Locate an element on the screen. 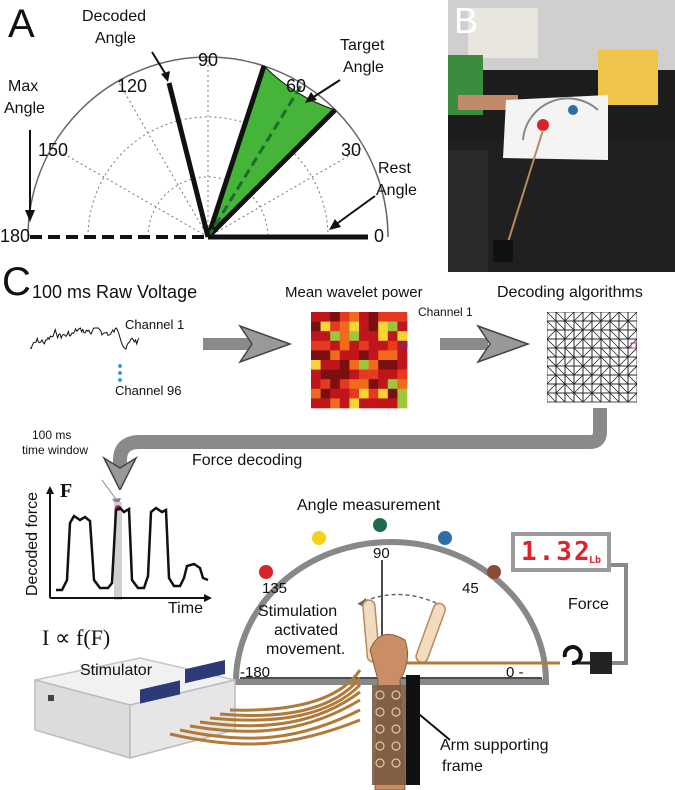 This screenshot has height=790, width=675. heatmap-channel-label: Channel 1 is located at coordinates (445, 312).